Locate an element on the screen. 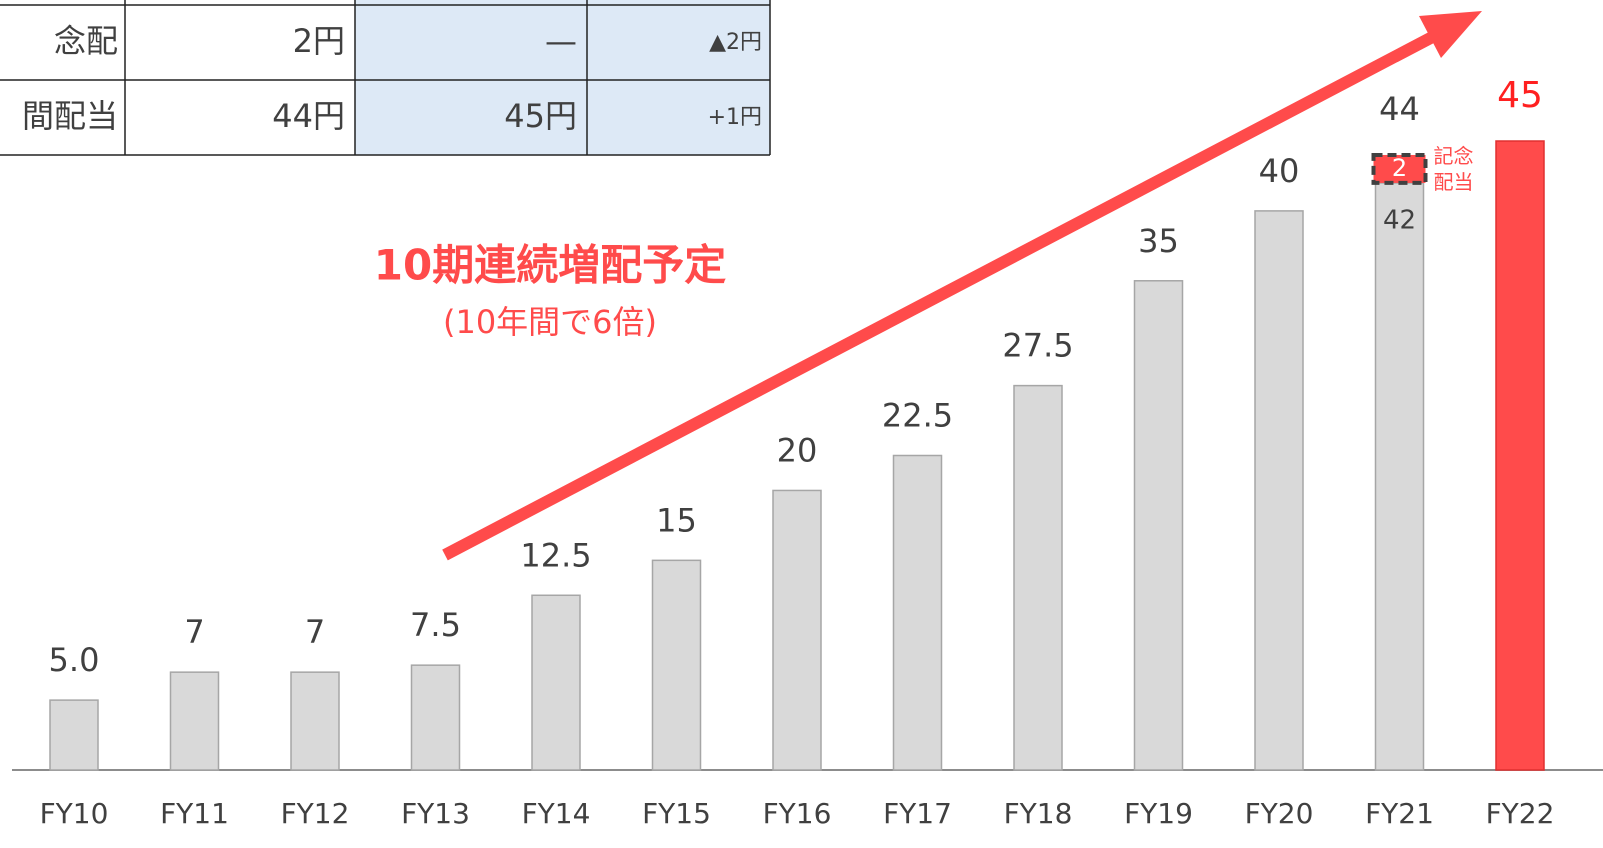 The width and height of the screenshot is (1603, 848). commemorative-bar is located at coordinates (1399, 168).